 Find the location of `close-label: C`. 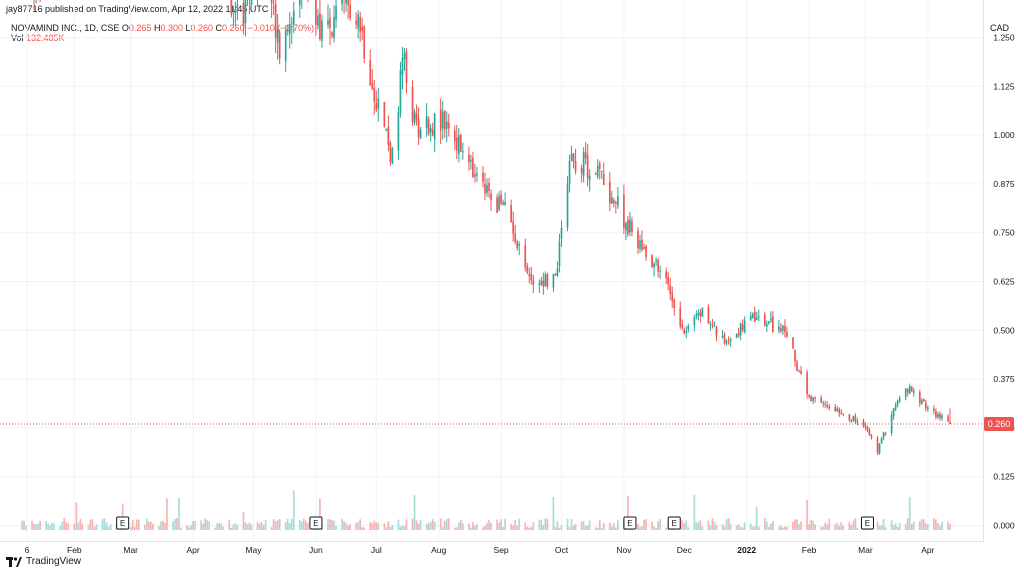

close-label: C is located at coordinates (219, 28).